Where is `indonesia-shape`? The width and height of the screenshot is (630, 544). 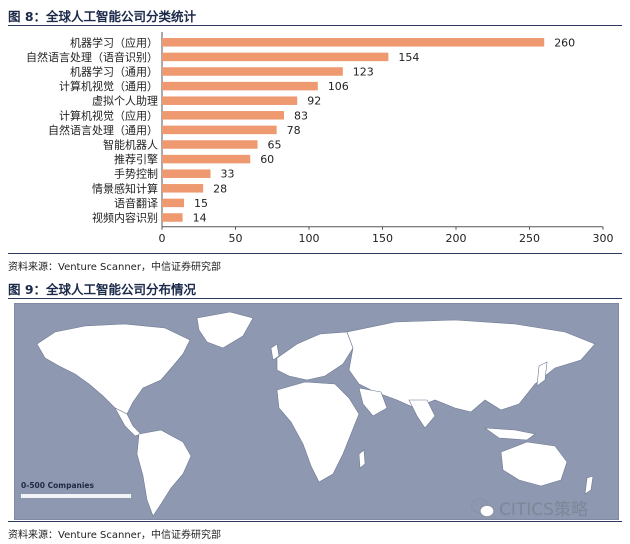 indonesia-shape is located at coordinates (509, 434).